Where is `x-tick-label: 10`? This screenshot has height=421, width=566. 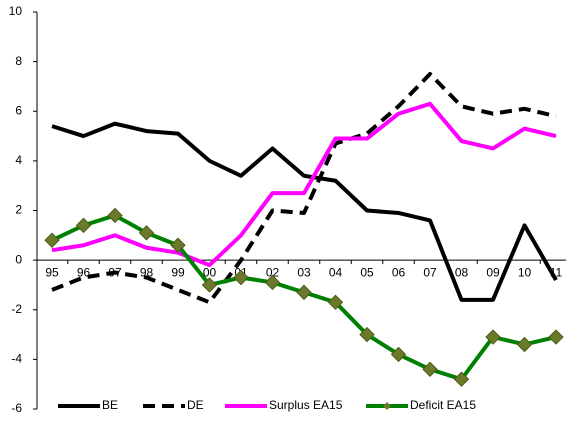
x-tick-label: 10 is located at coordinates (525, 272).